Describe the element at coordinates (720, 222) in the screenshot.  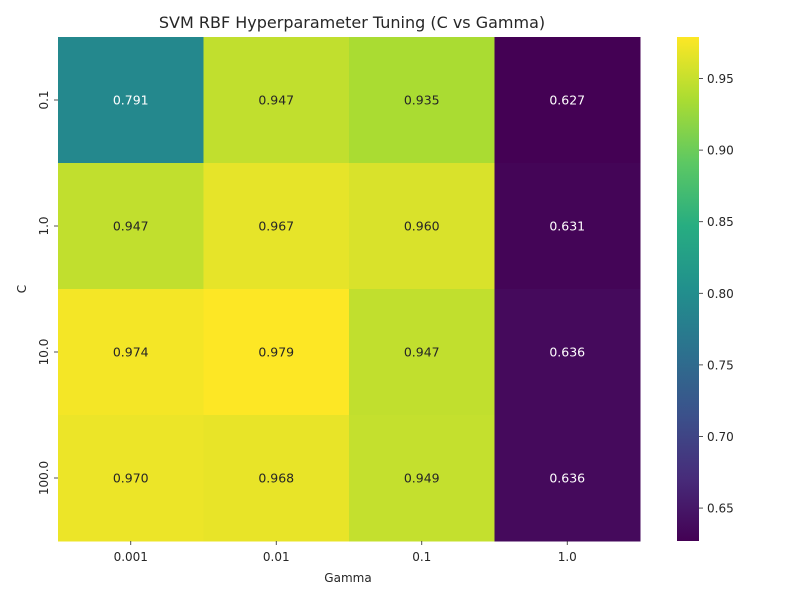
I see `colorbar-tick-label: 0.85` at that location.